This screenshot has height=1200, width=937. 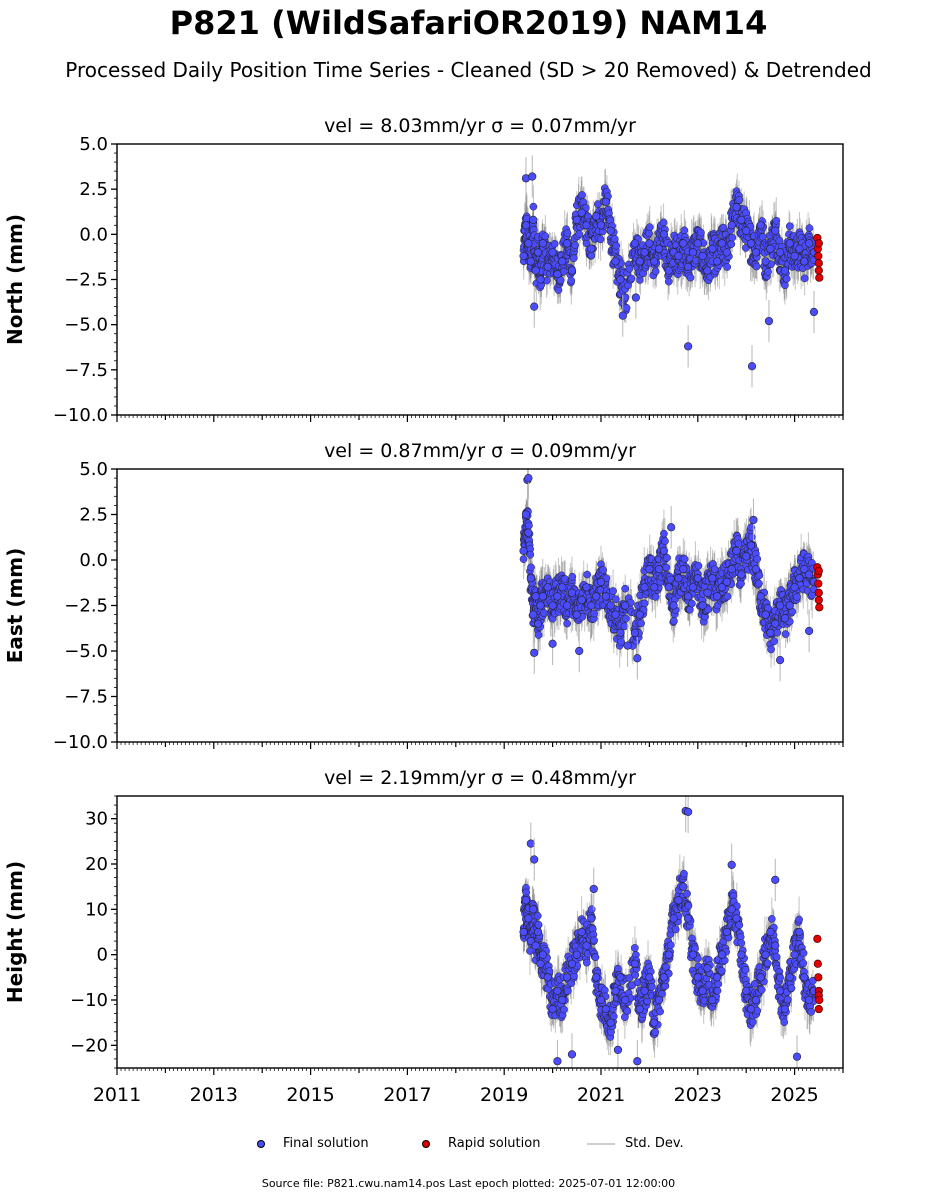 I want to click on x-tick-label: 2019, so click(x=504, y=1095).